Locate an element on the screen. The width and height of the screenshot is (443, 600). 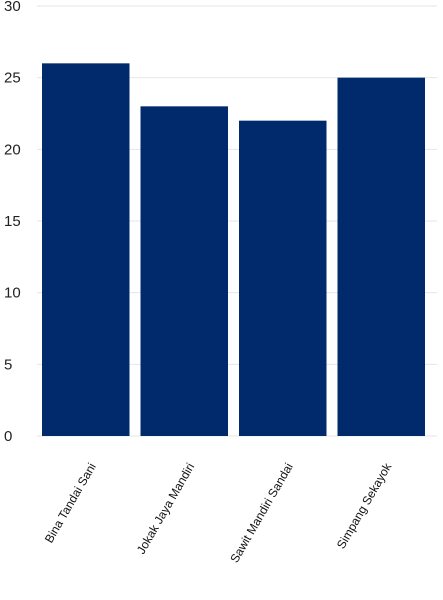
y-tick-label: 20 is located at coordinates (12, 149).